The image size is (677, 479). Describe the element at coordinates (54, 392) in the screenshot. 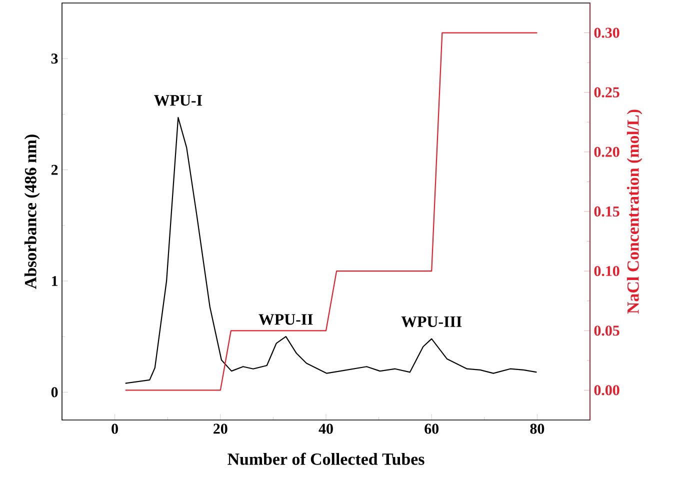

I see `y-tick-label: 0` at that location.